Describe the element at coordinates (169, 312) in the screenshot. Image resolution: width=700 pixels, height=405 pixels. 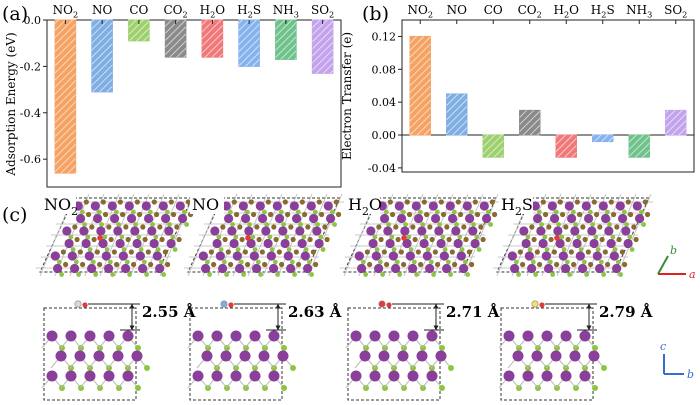
I see `distance-label-1: 2.55 Å` at that location.